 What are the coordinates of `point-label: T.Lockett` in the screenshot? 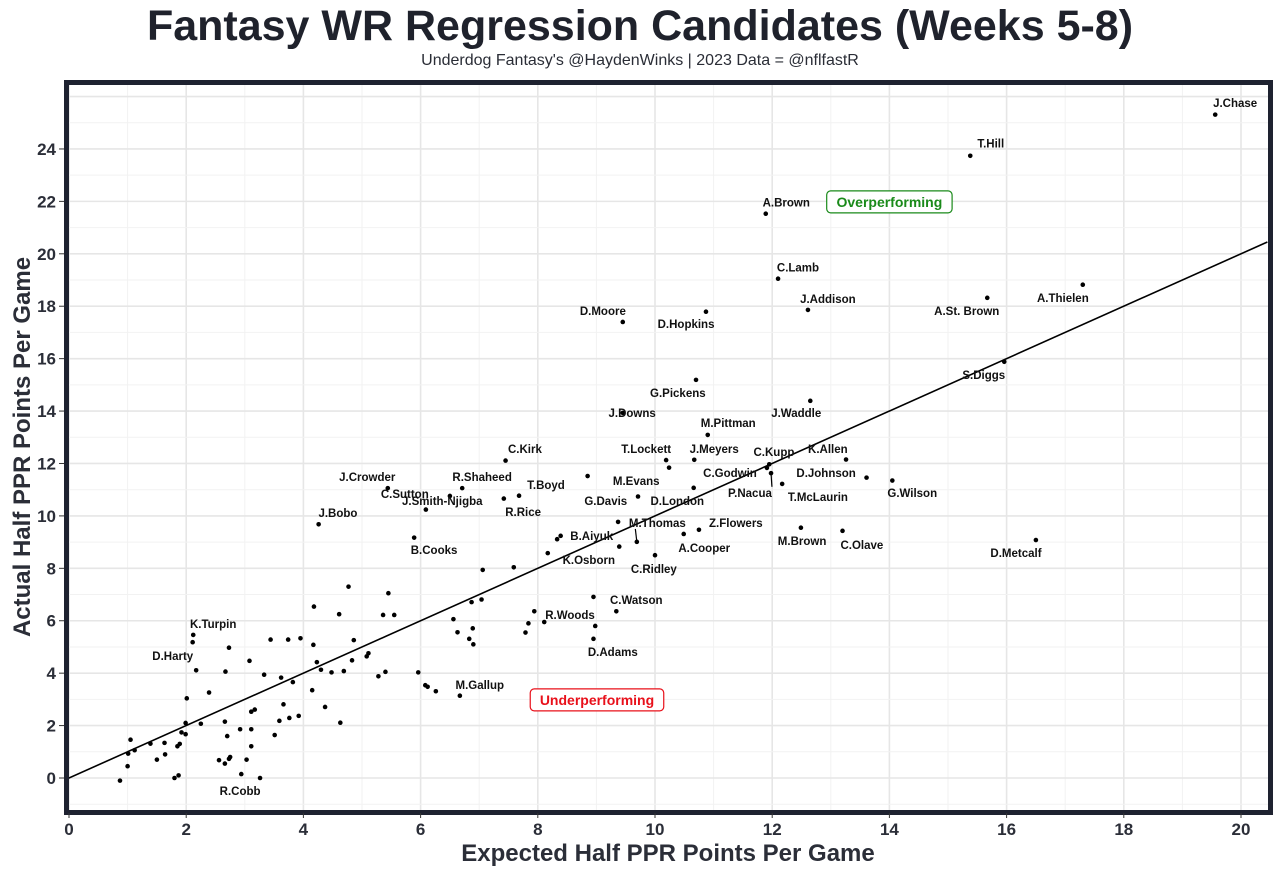 It's located at (646, 450).